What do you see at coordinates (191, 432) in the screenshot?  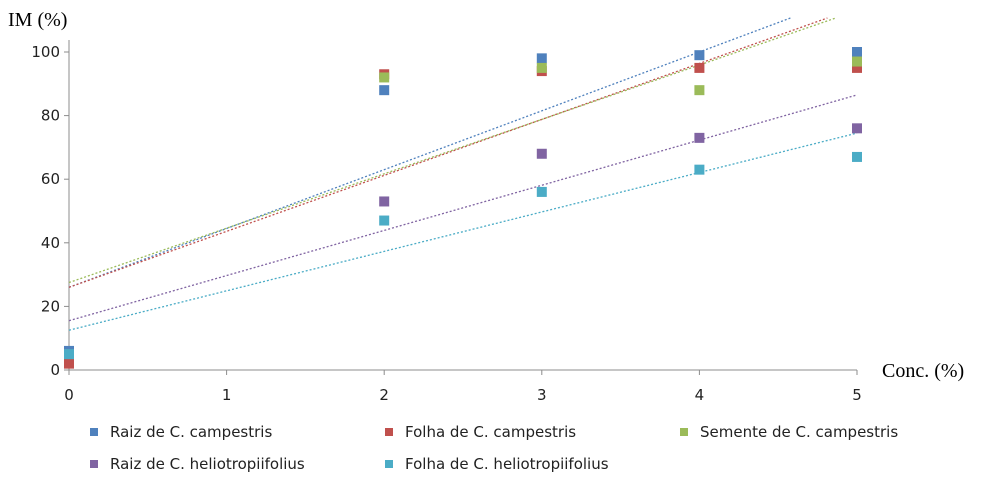 I see `legend-label: Raiz de C. campestris` at bounding box center [191, 432].